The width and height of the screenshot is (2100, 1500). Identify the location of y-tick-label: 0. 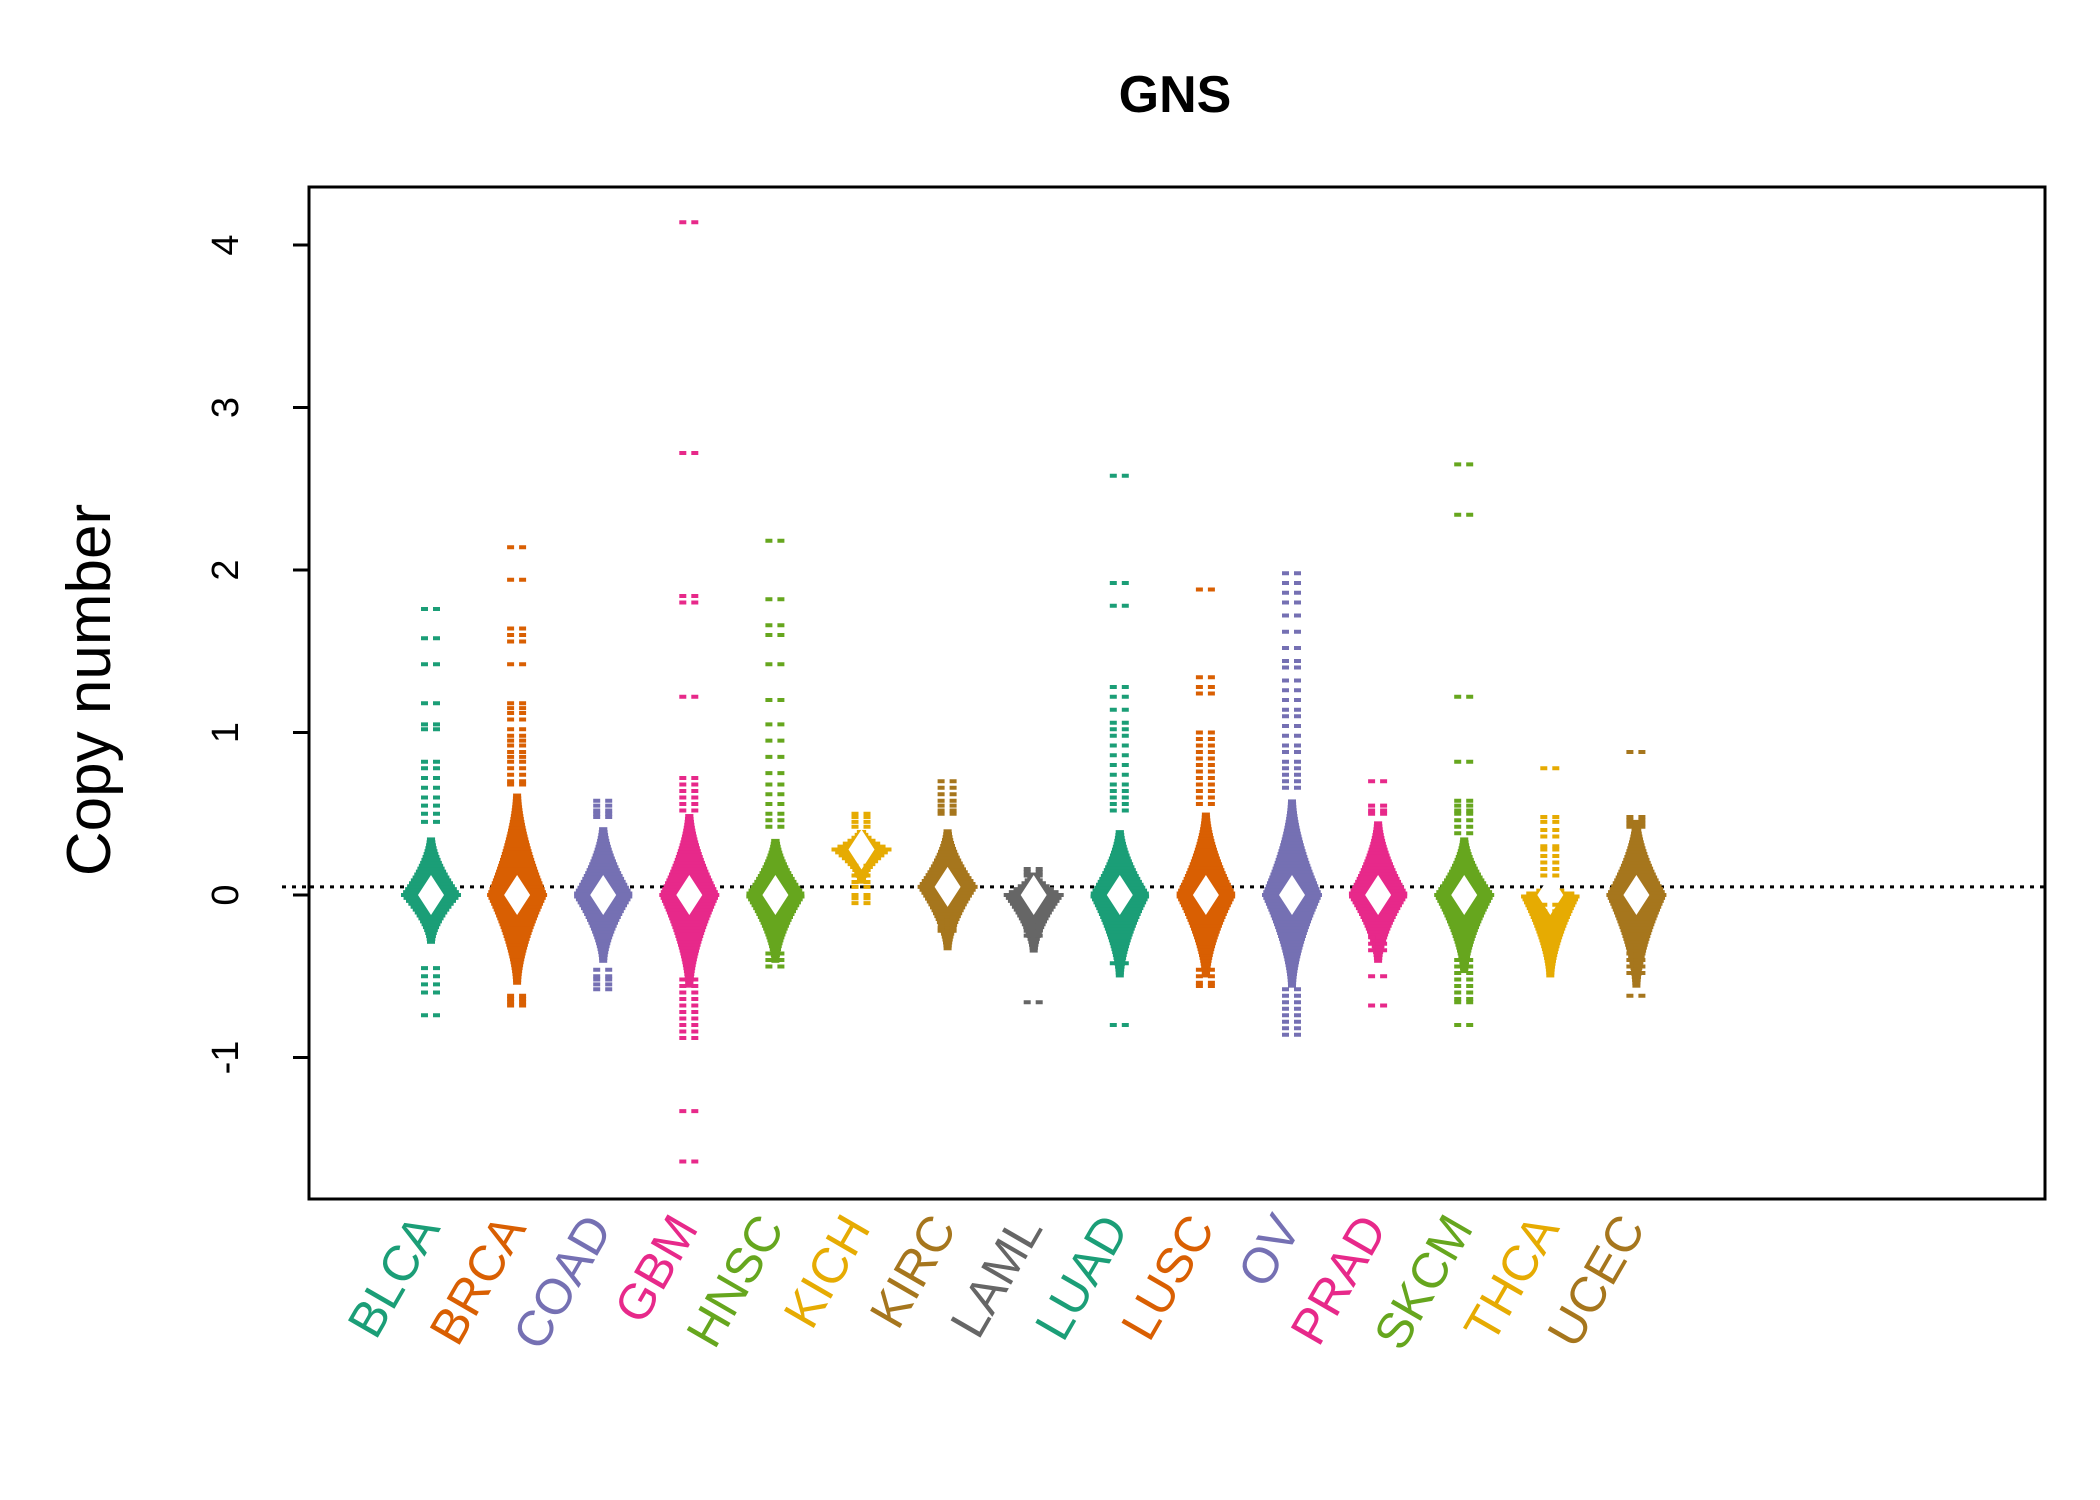
(226, 894).